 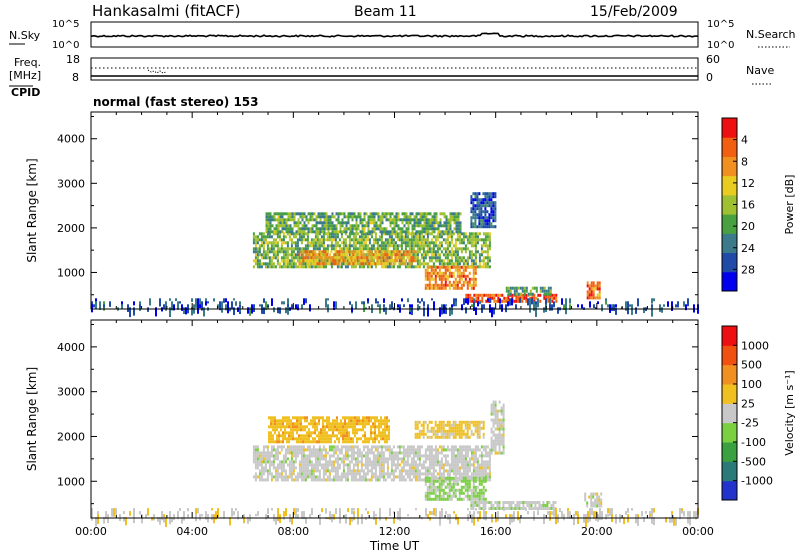 I want to click on nsearch-label: N.Search, so click(x=771, y=34).